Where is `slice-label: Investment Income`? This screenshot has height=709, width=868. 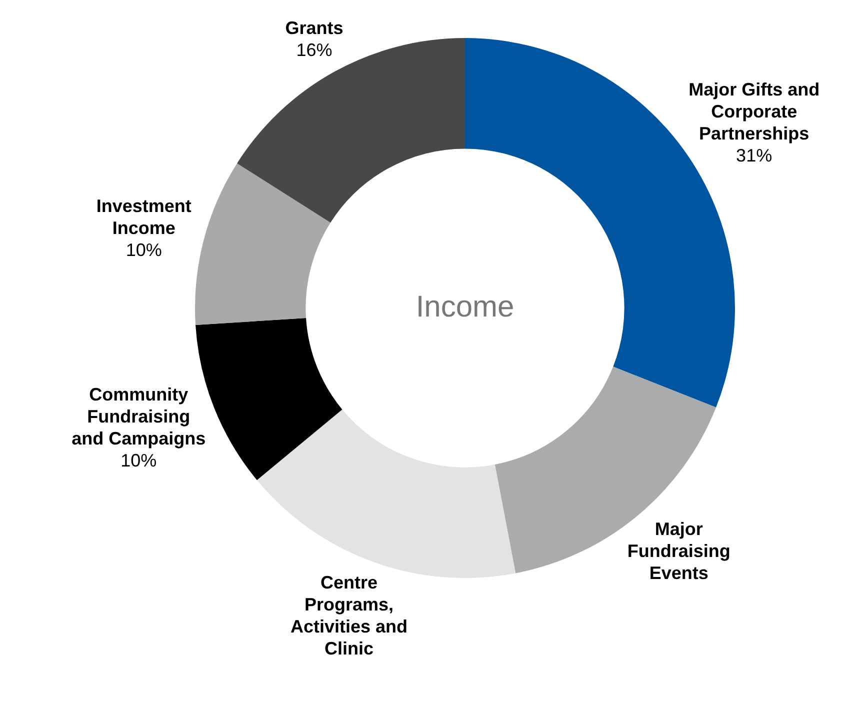
slice-label: Investment Income is located at coordinates (144, 217).